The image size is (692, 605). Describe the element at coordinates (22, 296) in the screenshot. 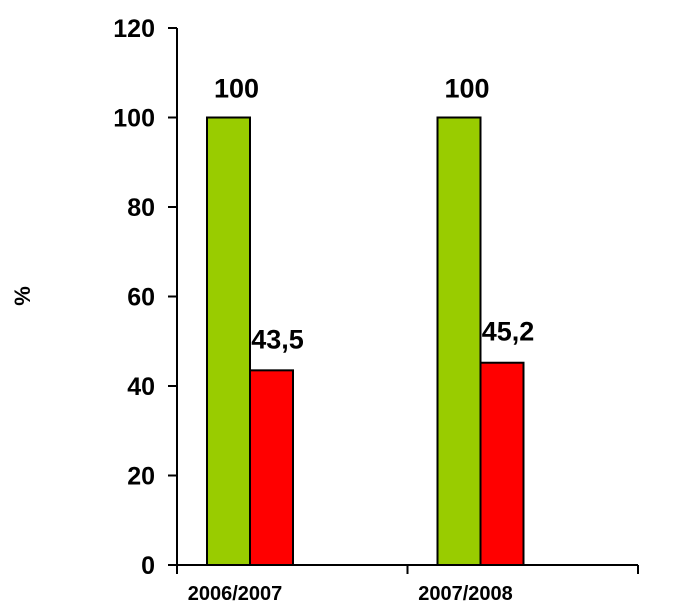

I see `y-axis-label: %` at that location.